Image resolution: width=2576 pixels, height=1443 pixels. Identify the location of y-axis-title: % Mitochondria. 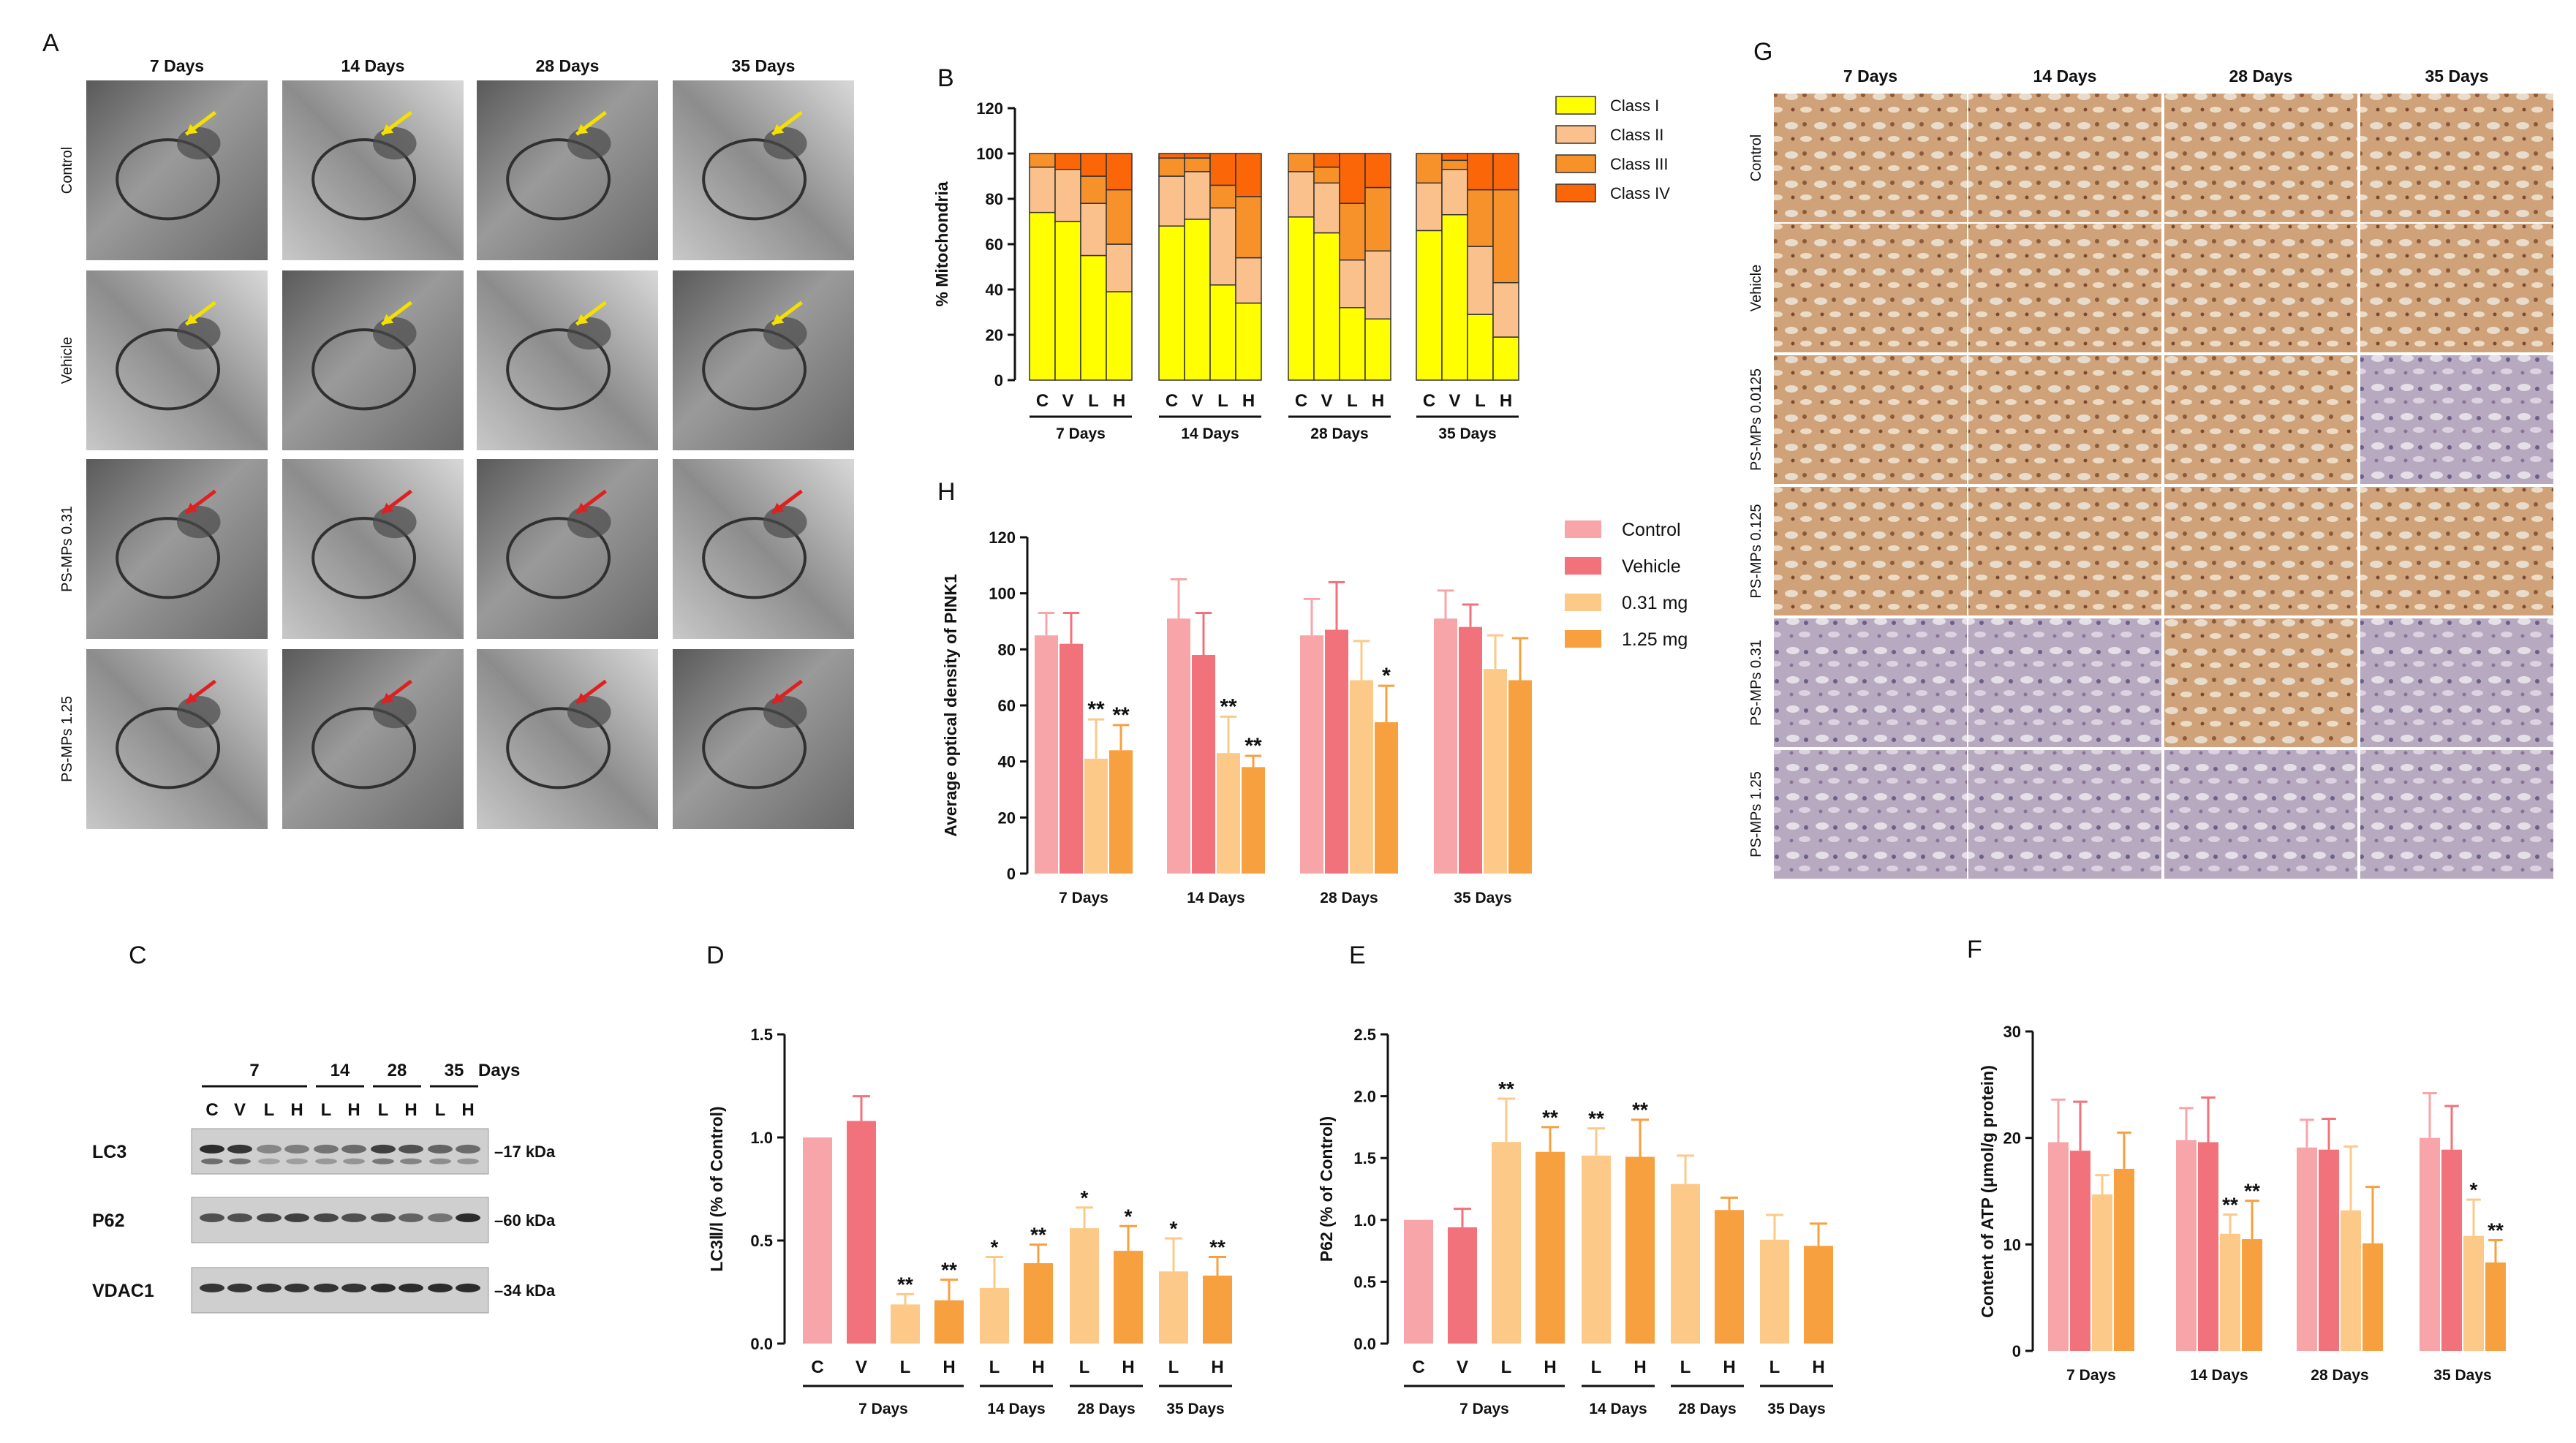
(942, 243).